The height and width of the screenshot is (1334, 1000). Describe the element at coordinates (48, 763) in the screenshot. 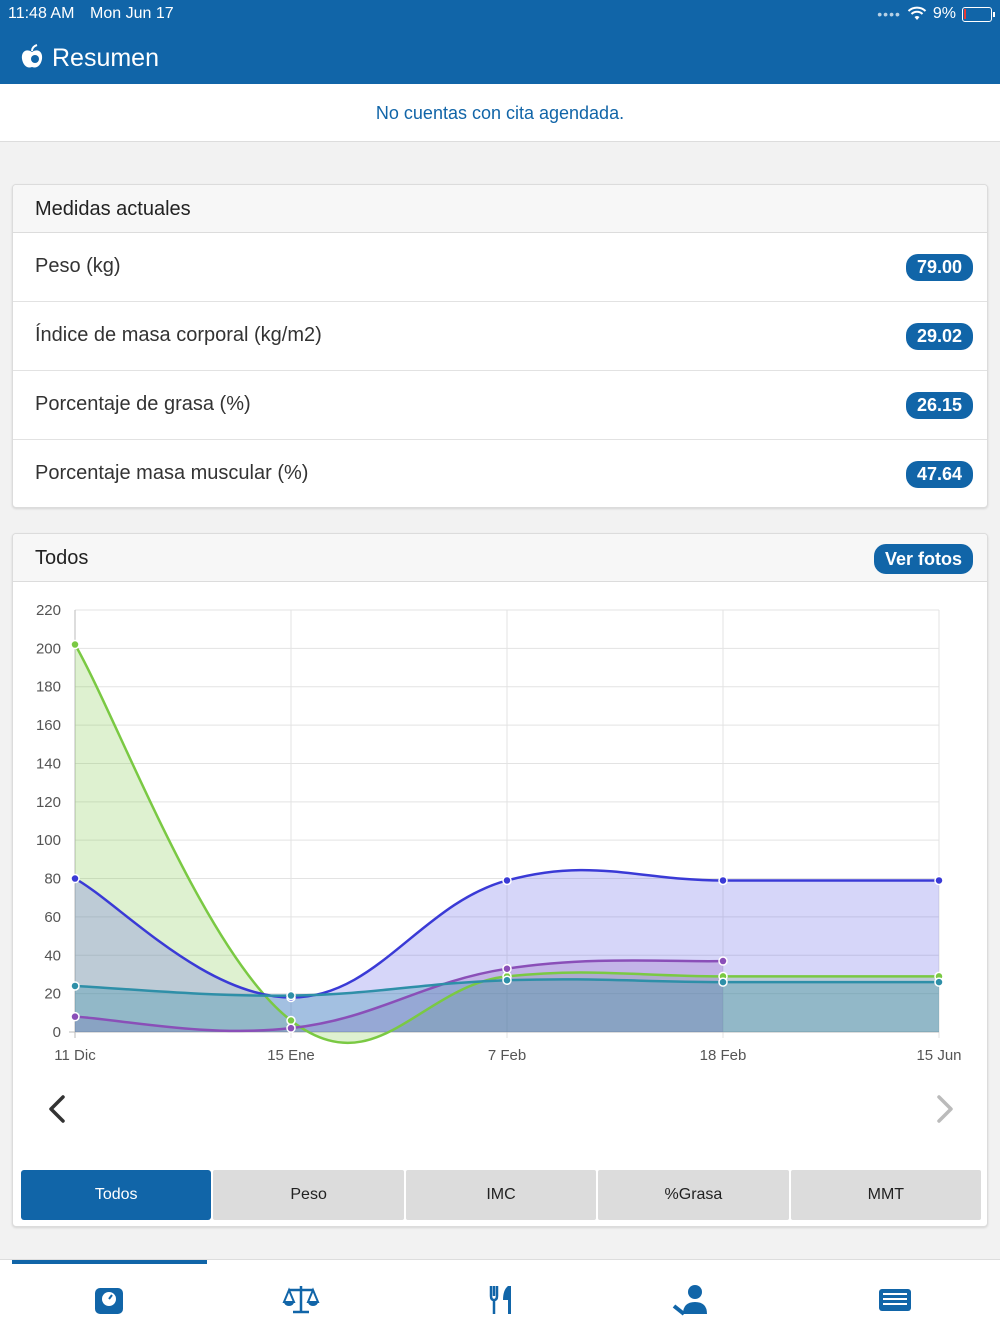

I see `y-tick-label: 140` at that location.